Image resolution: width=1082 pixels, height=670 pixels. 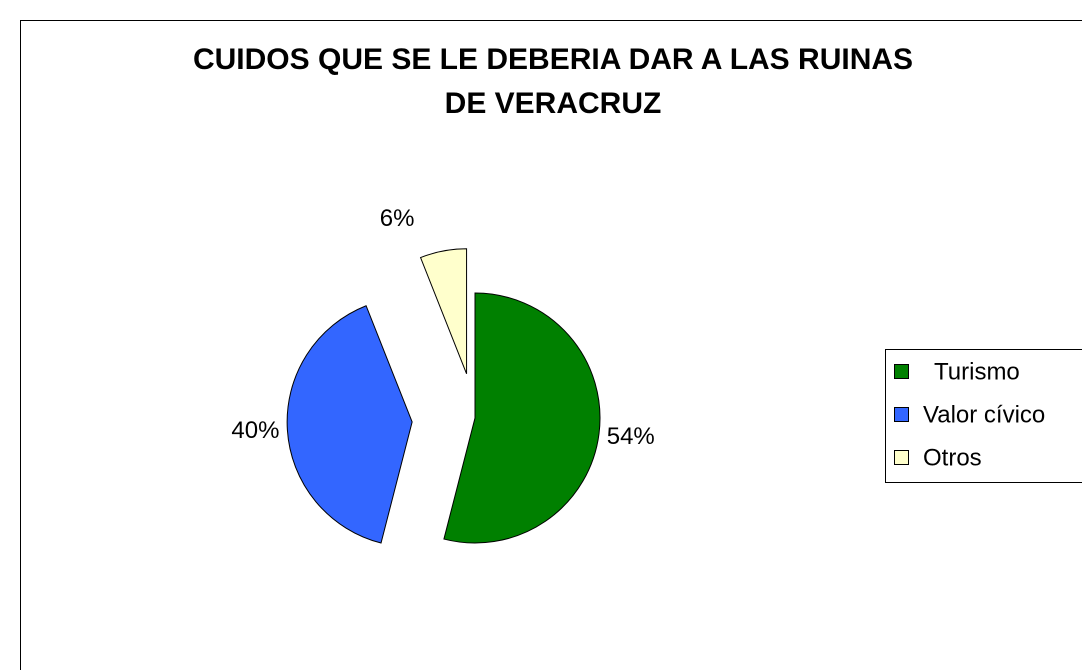 I want to click on data-label: 54%, so click(x=631, y=436).